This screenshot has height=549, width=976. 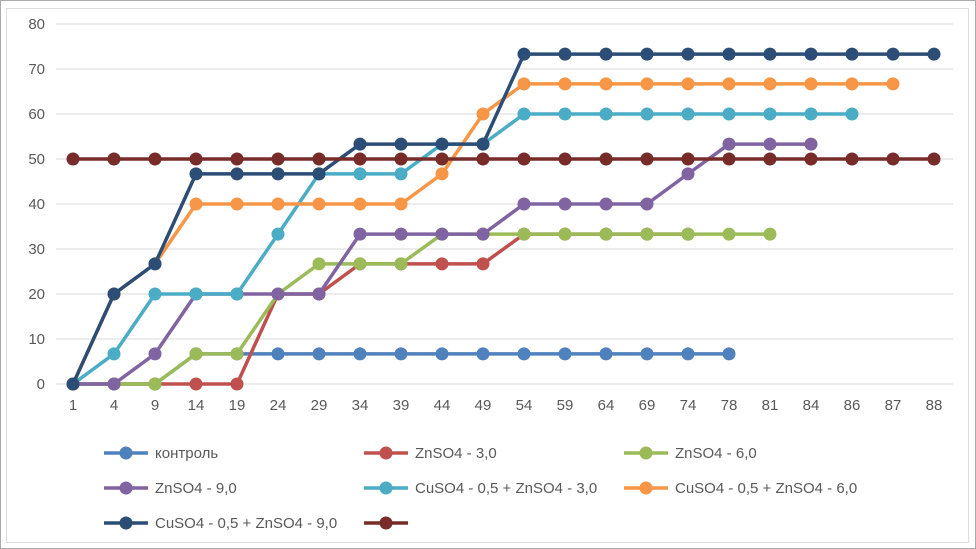 I want to click on legend-item-6: CuSO4 - 0,5 + ZnSO4 - 9,0, so click(x=220, y=523).